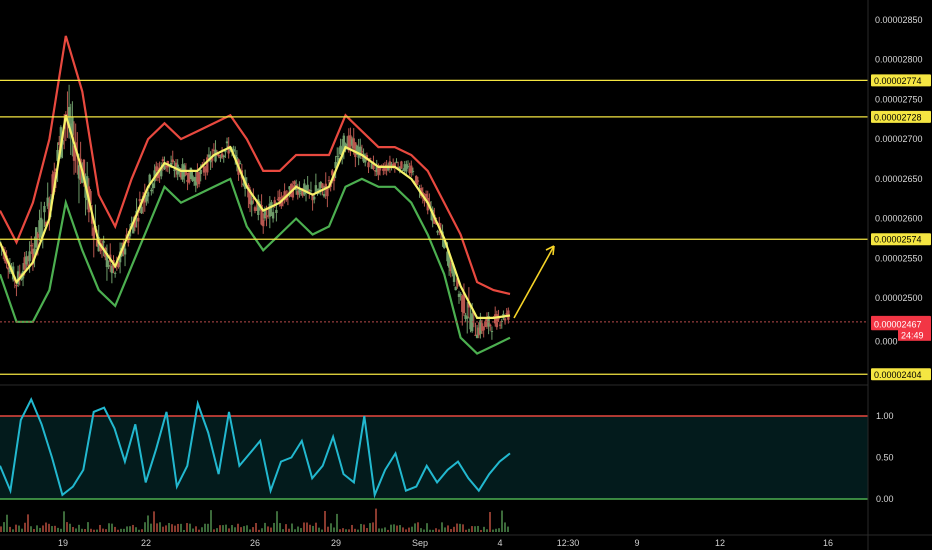 The image size is (932, 550). What do you see at coordinates (912, 335) in the screenshot?
I see `countdown-tag: 24:49` at bounding box center [912, 335].